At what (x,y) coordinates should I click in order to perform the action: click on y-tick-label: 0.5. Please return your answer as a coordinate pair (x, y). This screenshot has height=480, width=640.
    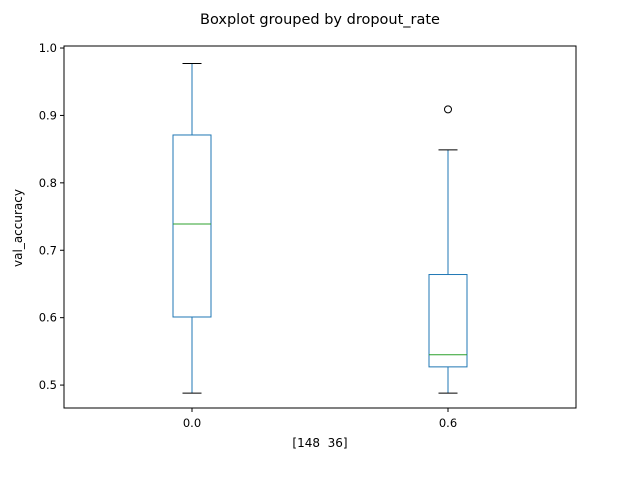
    Looking at the image, I should click on (48, 385).